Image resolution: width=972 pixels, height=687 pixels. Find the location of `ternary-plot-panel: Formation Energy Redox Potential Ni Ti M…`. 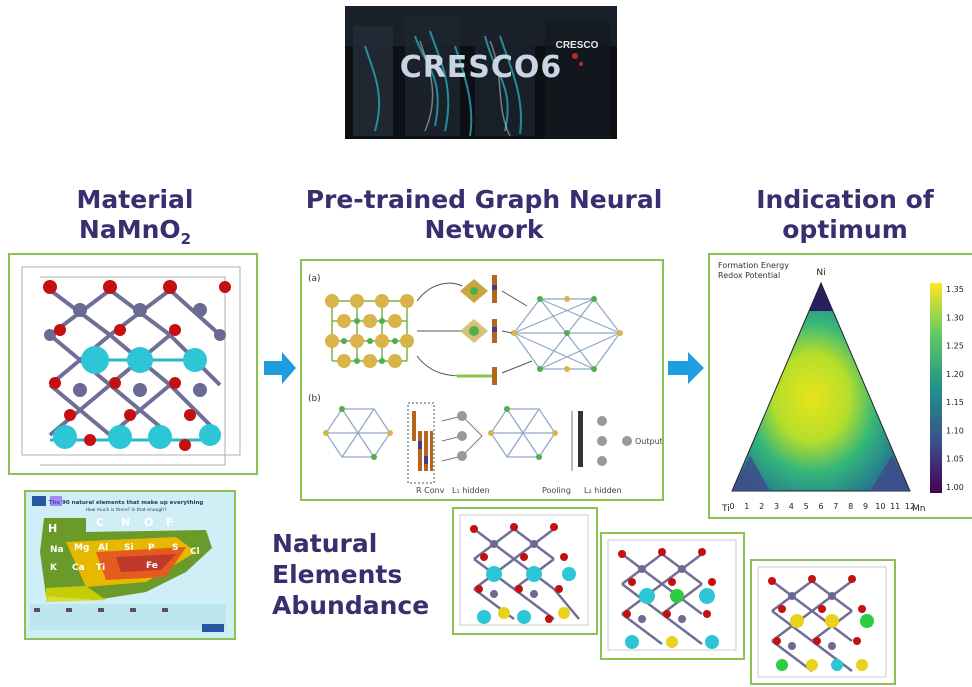

ternary-plot-panel: Formation Energy Redox Potential Ni Ti M… is located at coordinates (840, 386).